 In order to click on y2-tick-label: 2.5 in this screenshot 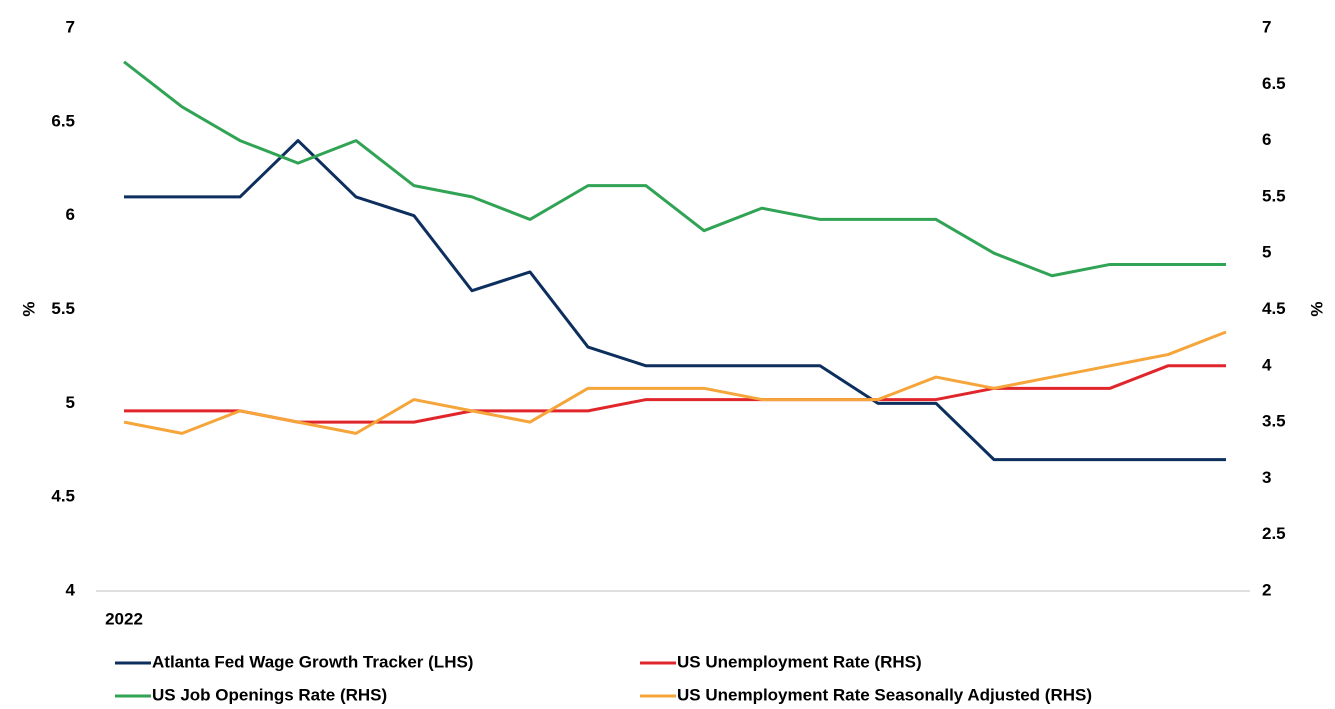, I will do `click(1274, 533)`.